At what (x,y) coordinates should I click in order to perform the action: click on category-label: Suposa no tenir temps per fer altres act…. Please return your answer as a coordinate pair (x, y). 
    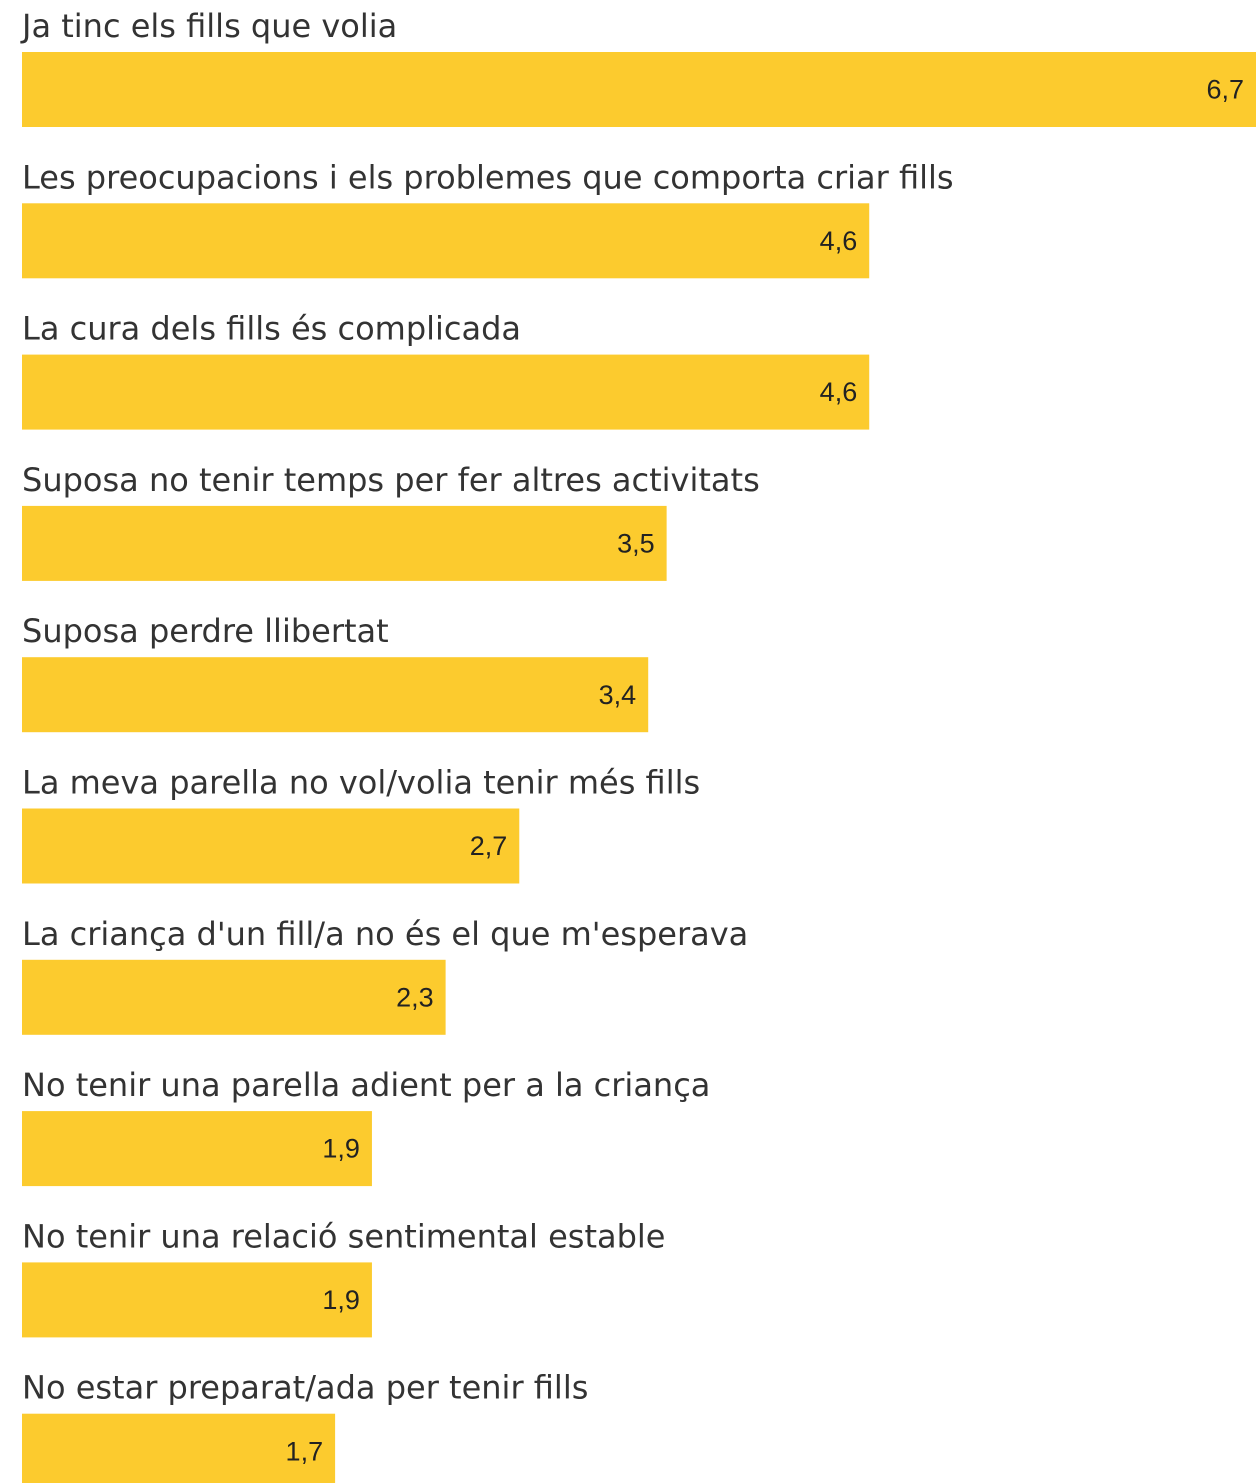
    Looking at the image, I should click on (391, 480).